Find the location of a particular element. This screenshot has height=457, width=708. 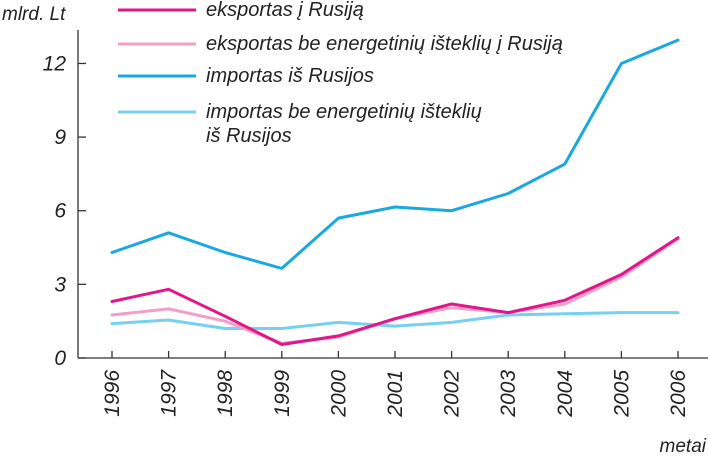

x-tick-label: 1997 is located at coordinates (169, 393).